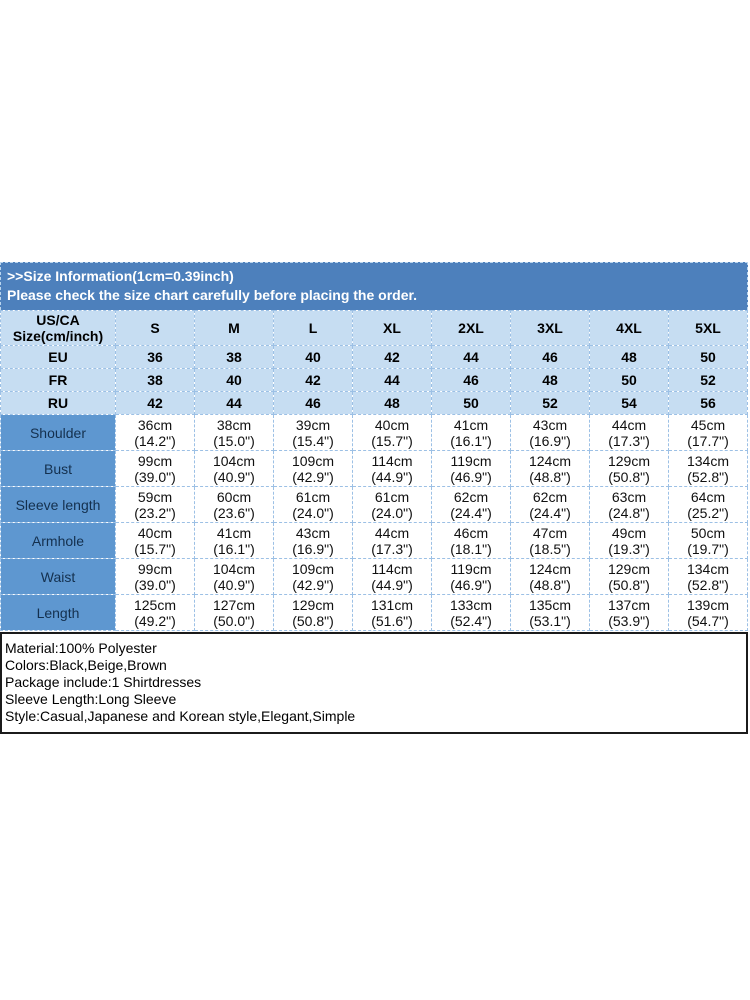  What do you see at coordinates (58, 468) in the screenshot?
I see `measurement-label-cell: Bust` at bounding box center [58, 468].